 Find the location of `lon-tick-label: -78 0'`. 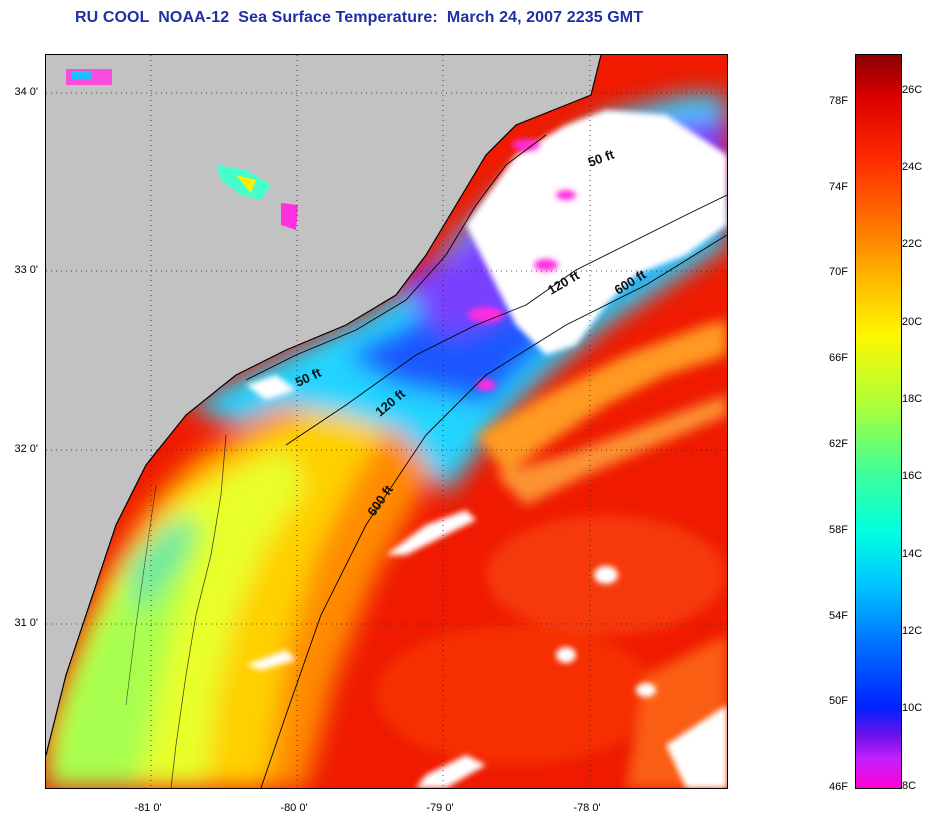

lon-tick-label: -78 0' is located at coordinates (587, 808).